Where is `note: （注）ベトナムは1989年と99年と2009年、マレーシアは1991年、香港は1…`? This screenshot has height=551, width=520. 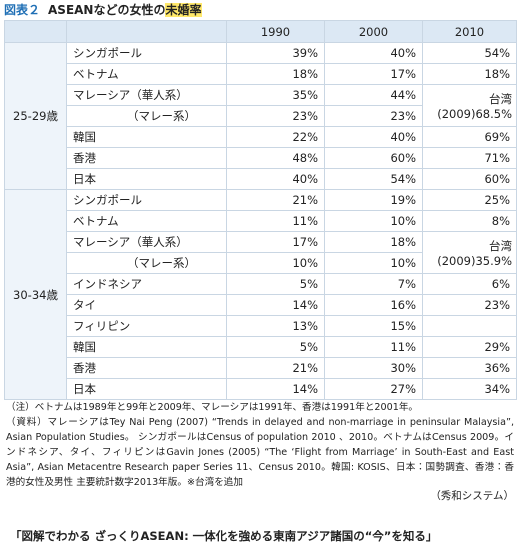
note: （注）ベトナムは1989年と99年と2009年、マレーシアは1991年、香港は1… is located at coordinates (212, 407).